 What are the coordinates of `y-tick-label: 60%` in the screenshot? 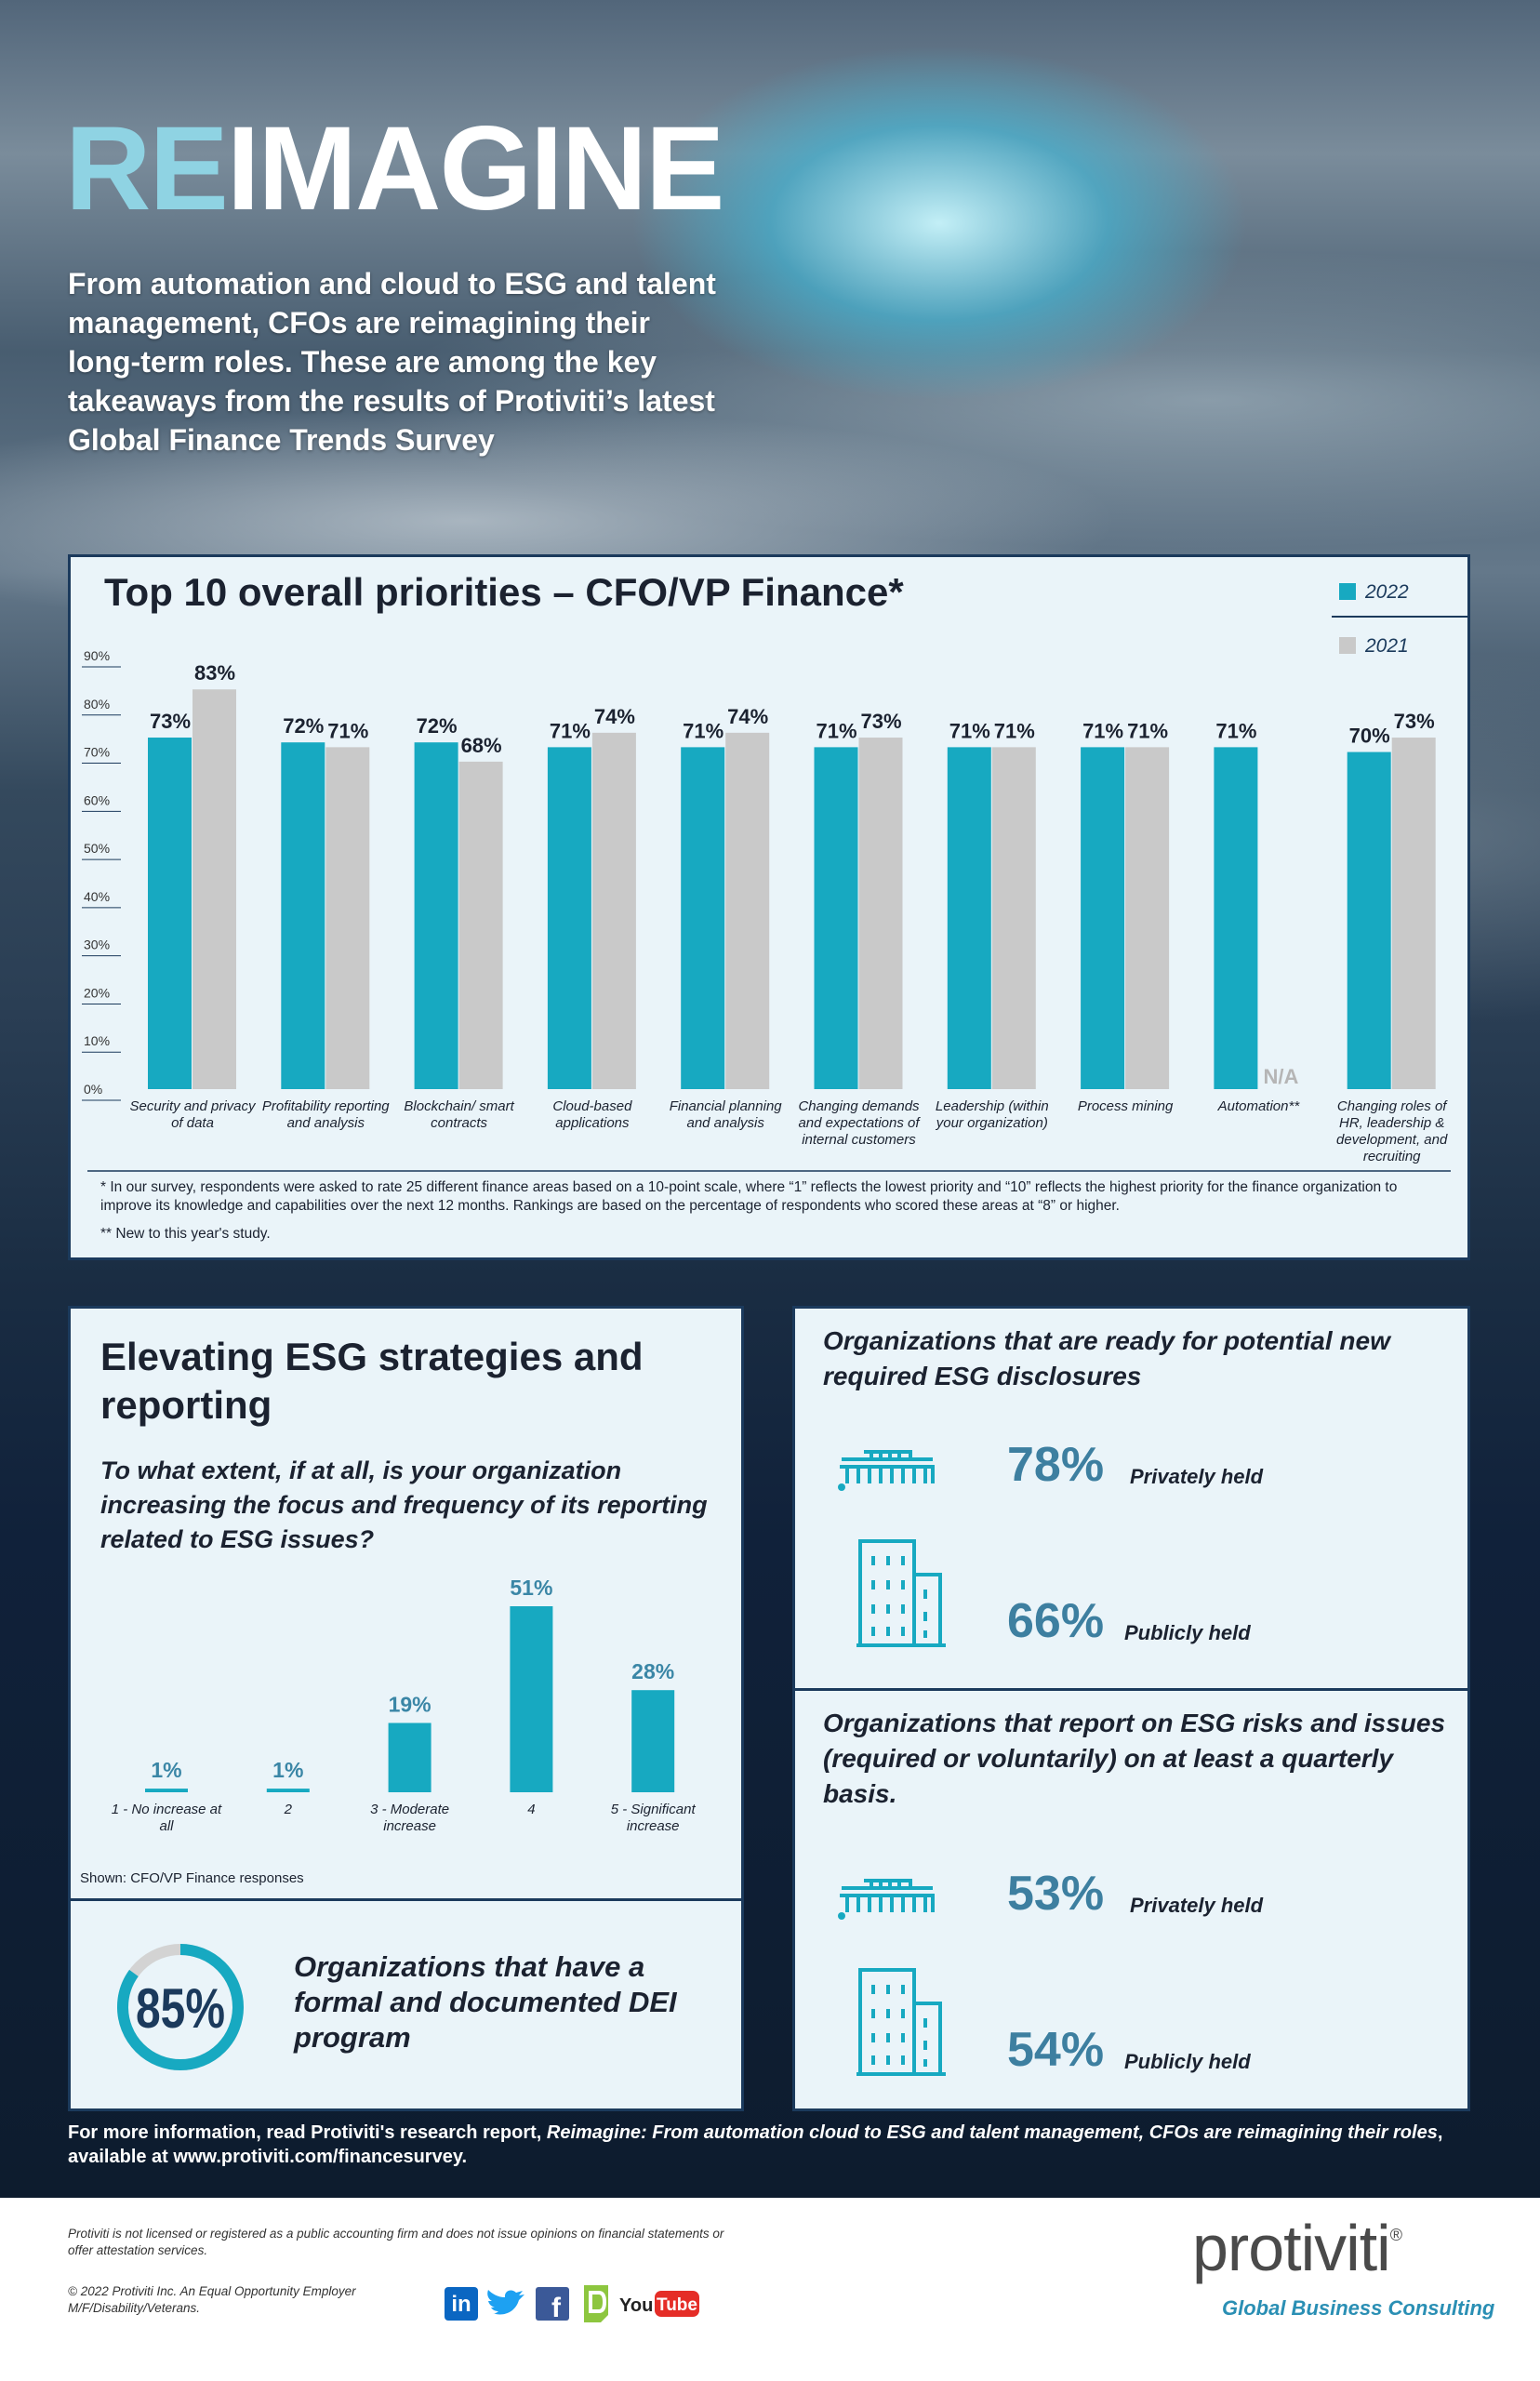 It's located at (97, 799).